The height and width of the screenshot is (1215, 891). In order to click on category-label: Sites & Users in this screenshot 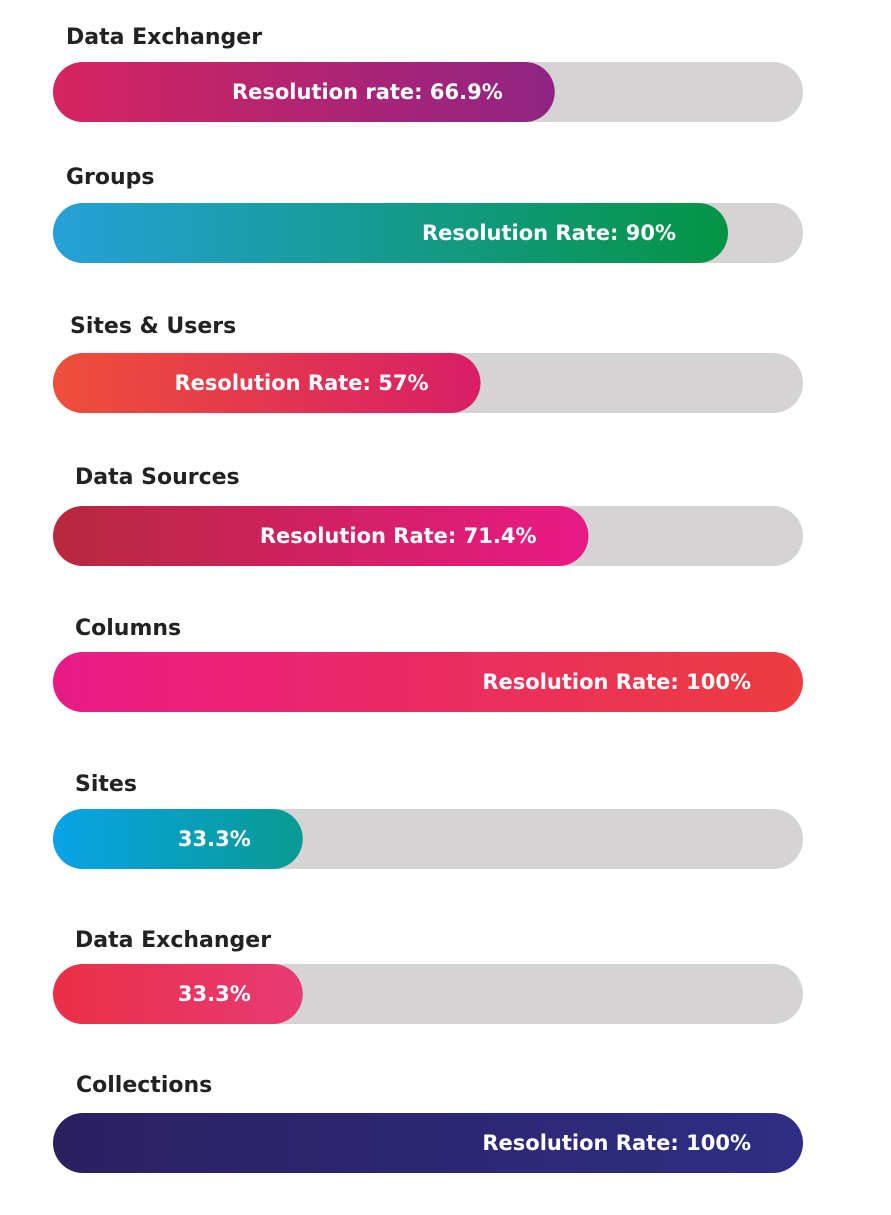, I will do `click(153, 326)`.